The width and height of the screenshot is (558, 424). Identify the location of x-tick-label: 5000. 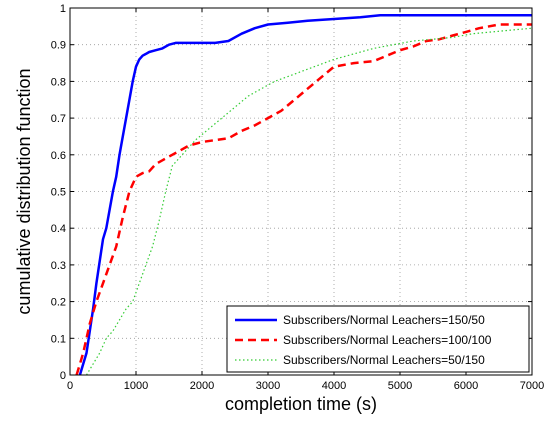
(400, 386).